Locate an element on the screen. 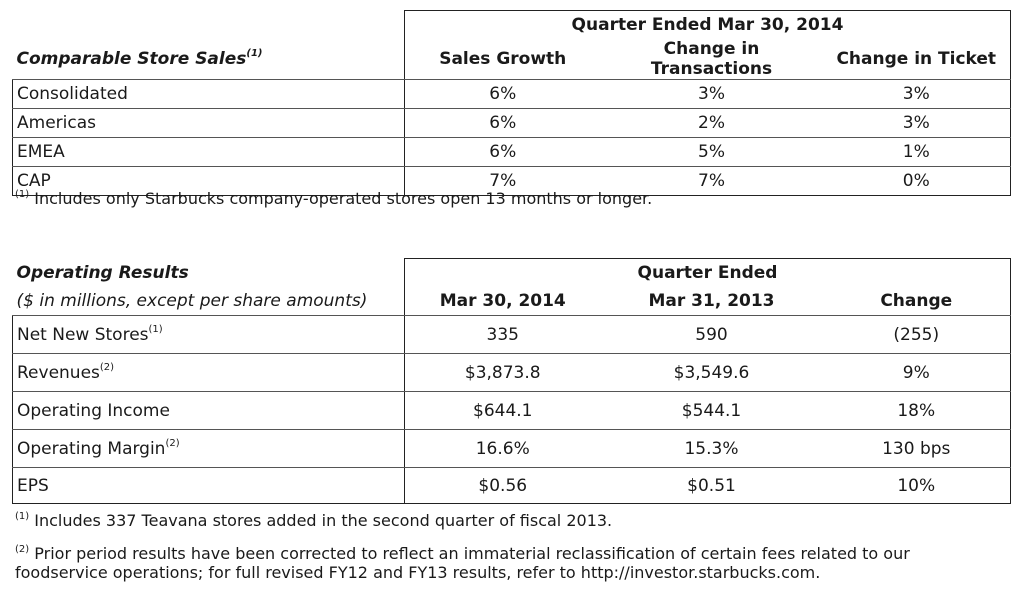 The height and width of the screenshot is (592, 1024). cell-value: 9% is located at coordinates (916, 372).